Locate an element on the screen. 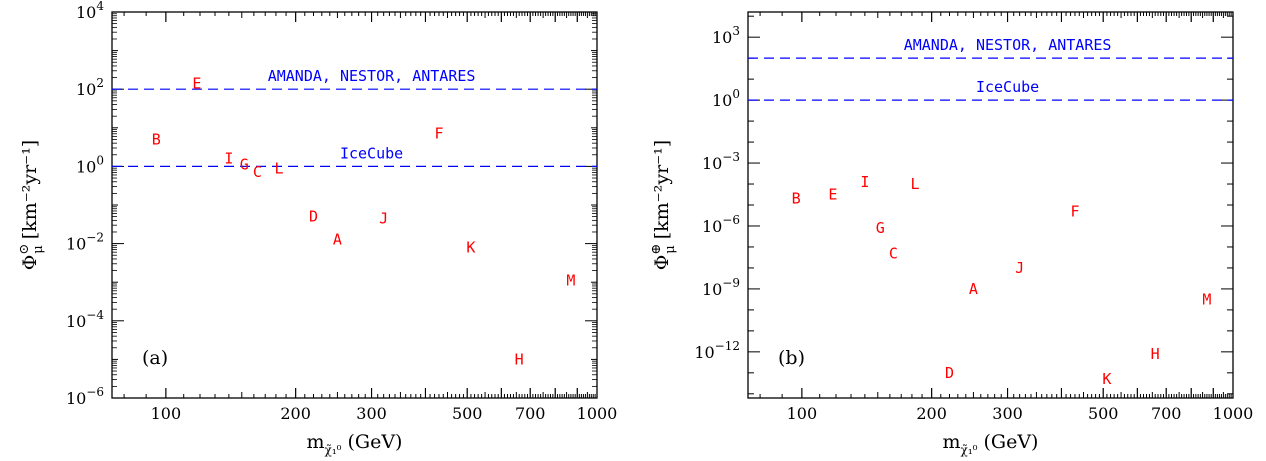 This screenshot has height=461, width=1266. y-tick-label: 10⁴ is located at coordinates (90, 11).